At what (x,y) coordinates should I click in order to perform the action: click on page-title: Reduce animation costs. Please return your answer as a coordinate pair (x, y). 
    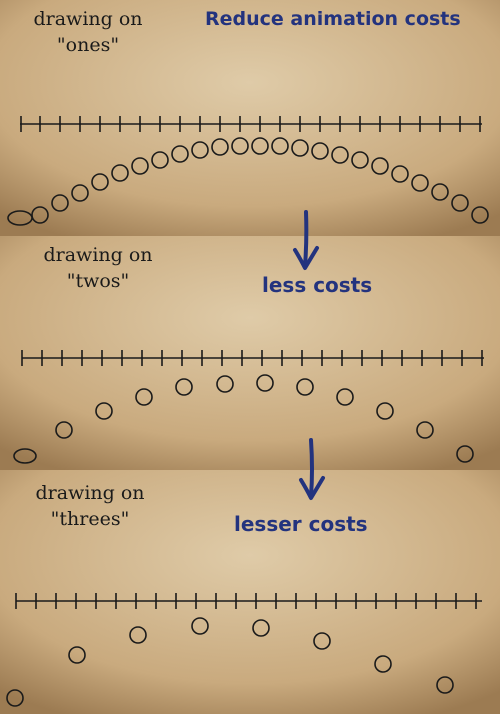
    Looking at the image, I should click on (333, 19).